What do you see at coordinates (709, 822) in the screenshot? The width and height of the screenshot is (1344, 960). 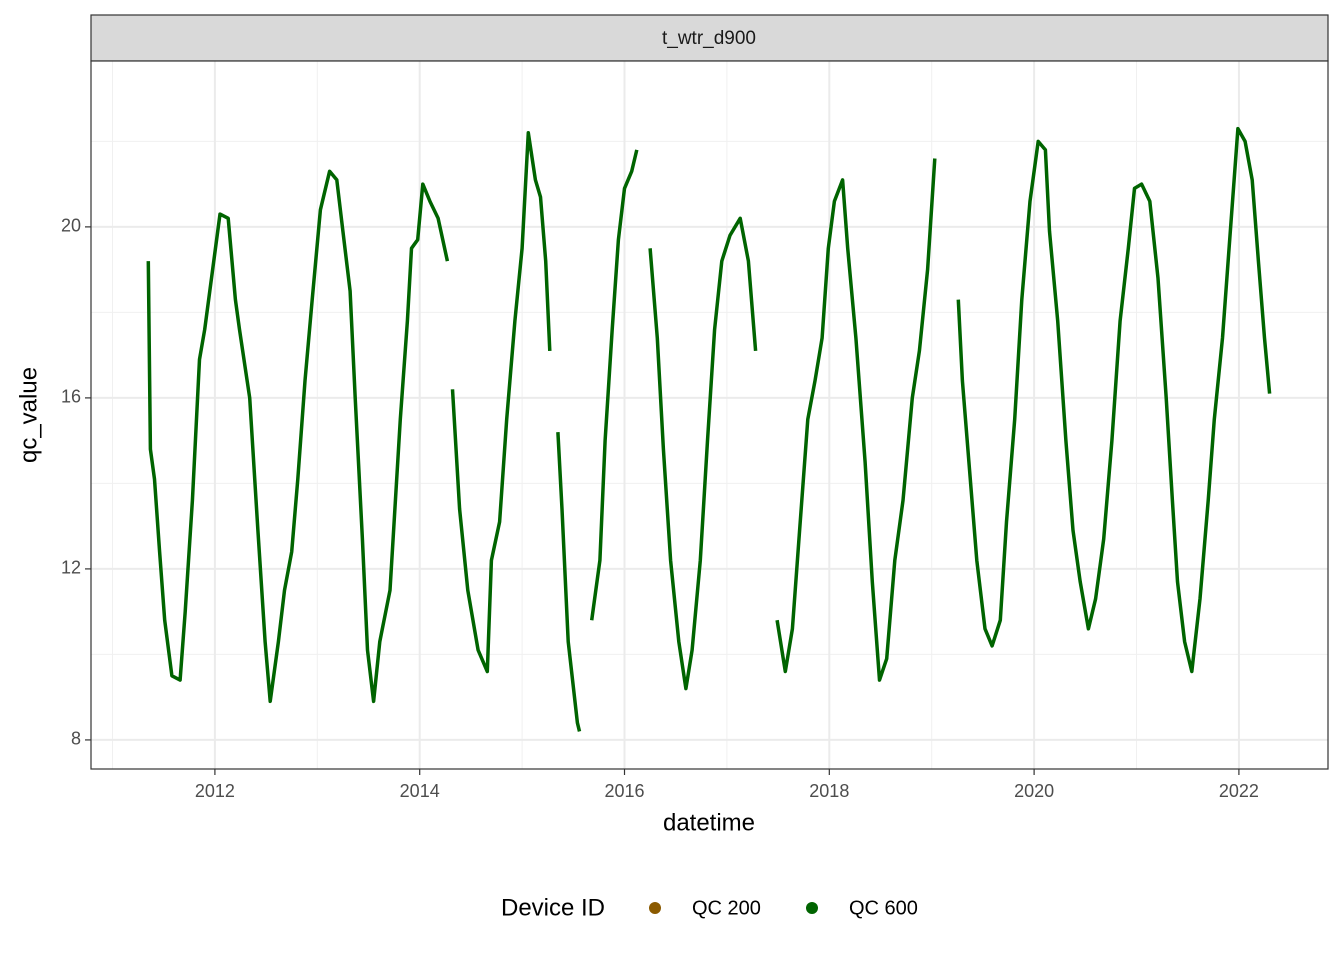 I see `x-axis-title: datetime` at bounding box center [709, 822].